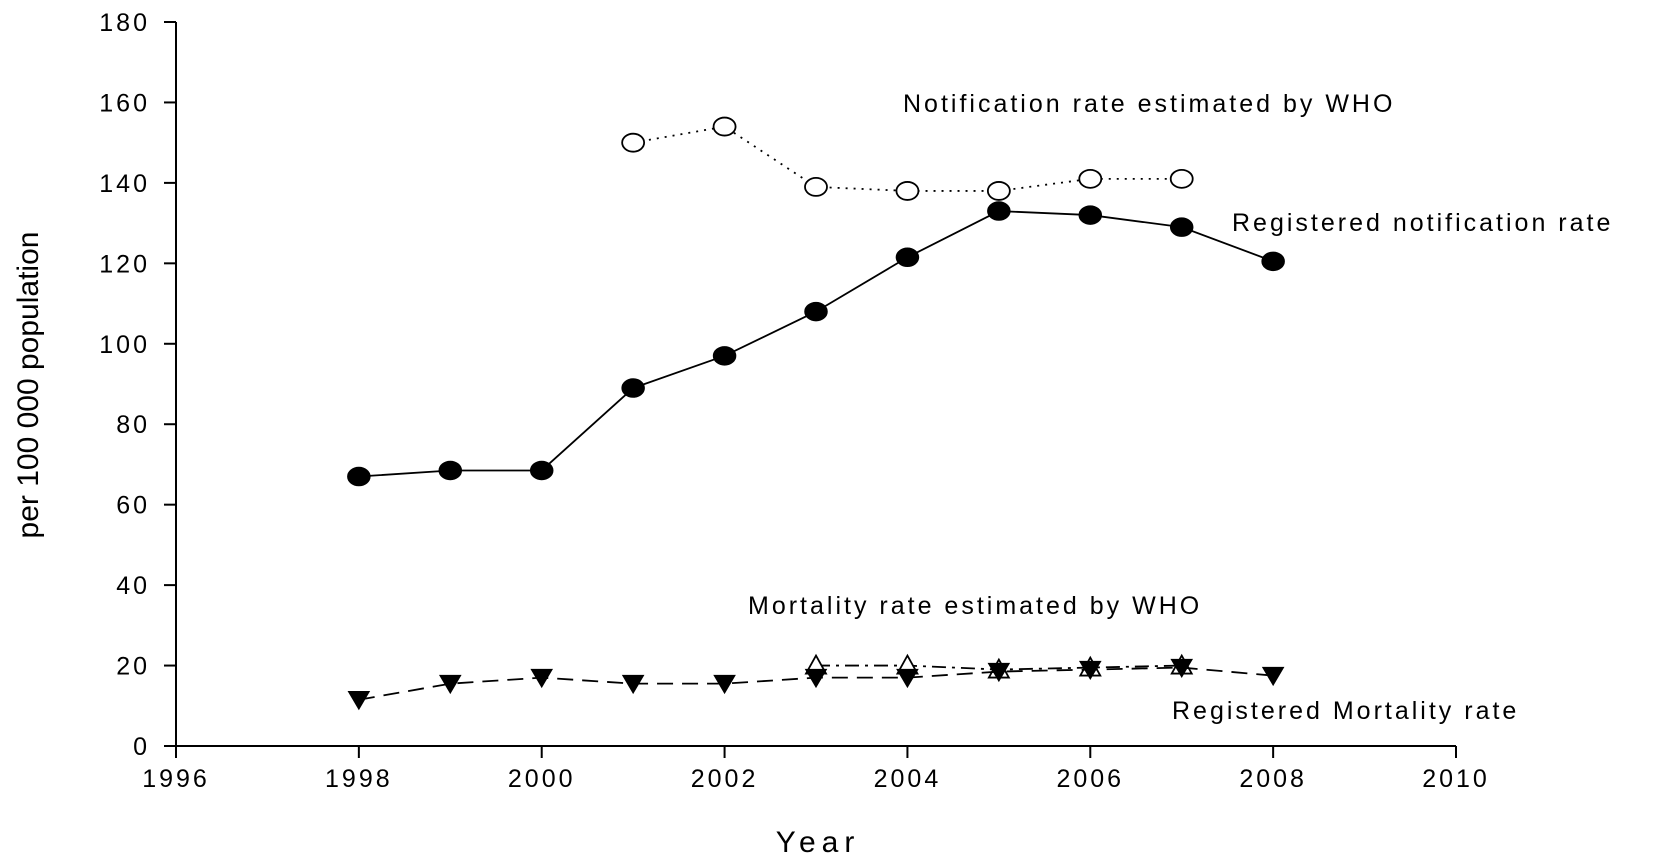 The height and width of the screenshot is (864, 1658). Describe the element at coordinates (124, 23) in the screenshot. I see `y-tick-label: 180` at that location.